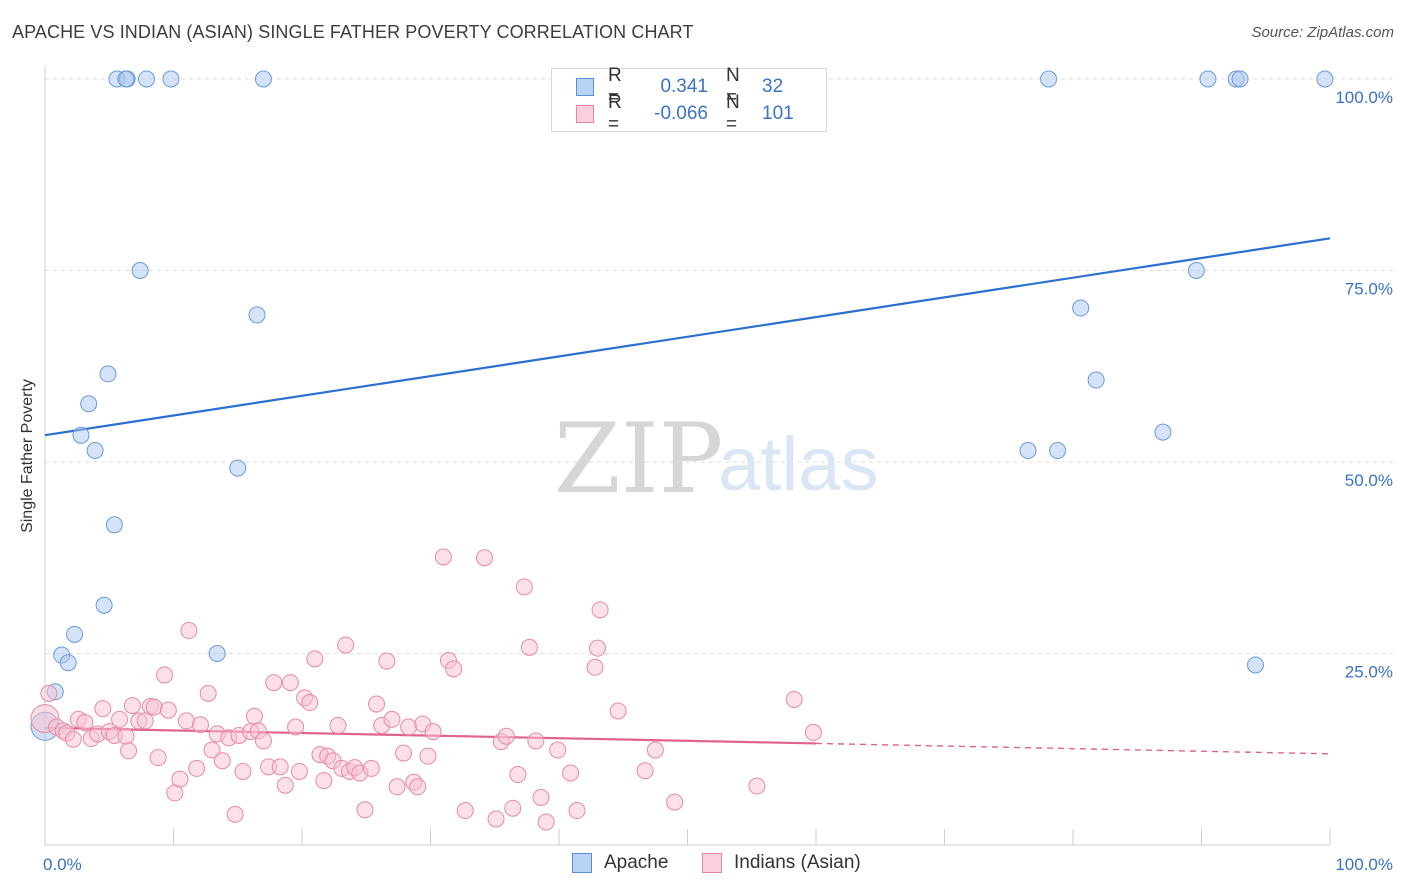 This screenshot has width=1406, height=892. Describe the element at coordinates (1364, 864) in the screenshot. I see `x-tick-label-max: 100.0%` at that location.